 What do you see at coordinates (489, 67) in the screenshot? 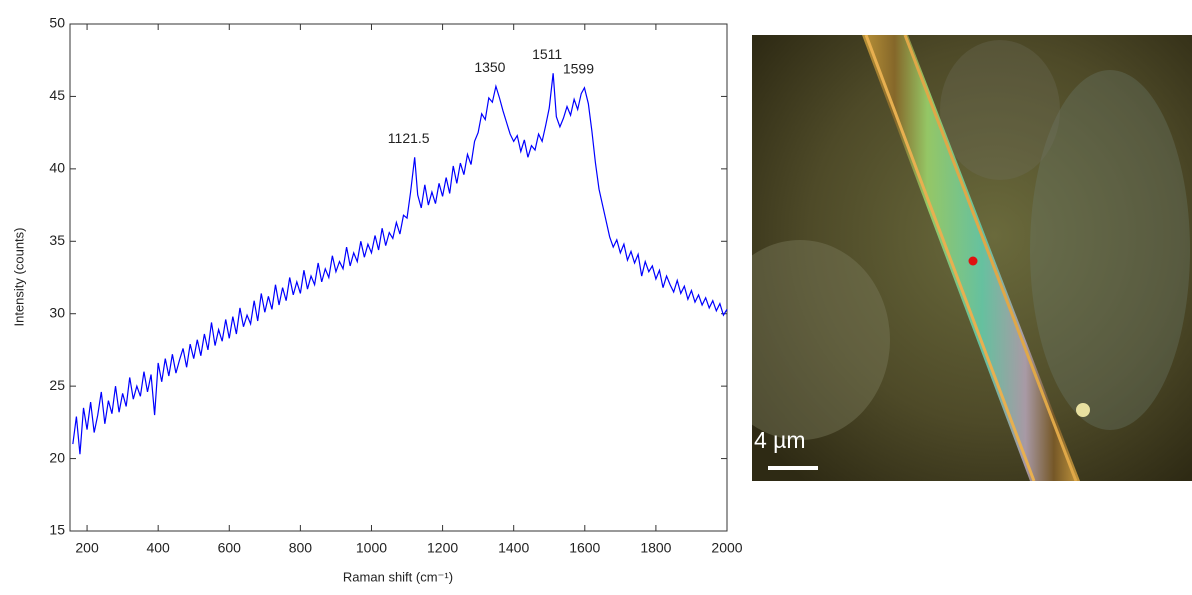
I see `peak-label: 1350` at bounding box center [489, 67].